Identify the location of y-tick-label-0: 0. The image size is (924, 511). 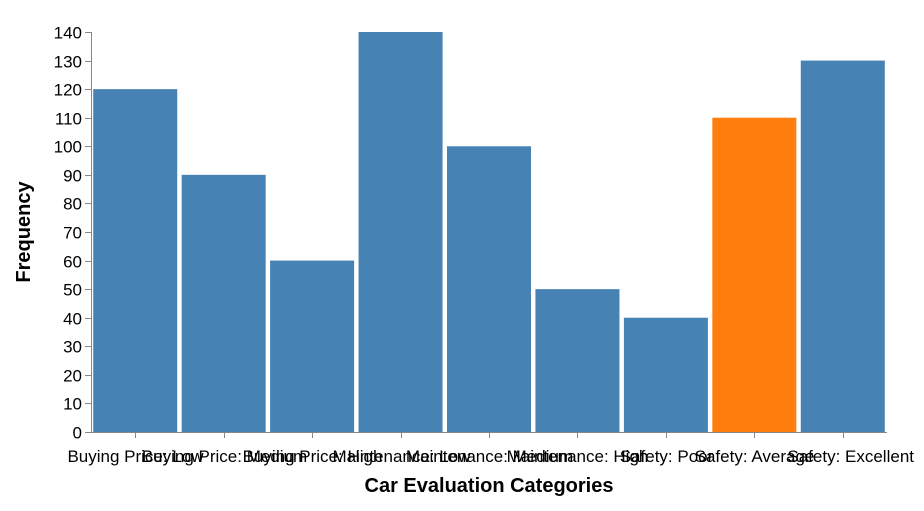
(77, 433).